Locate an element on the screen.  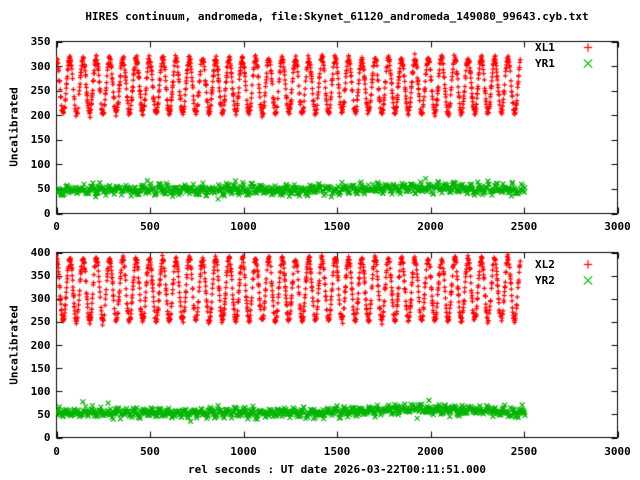
legend-entry-xl2: XL2 is located at coordinates (545, 264).